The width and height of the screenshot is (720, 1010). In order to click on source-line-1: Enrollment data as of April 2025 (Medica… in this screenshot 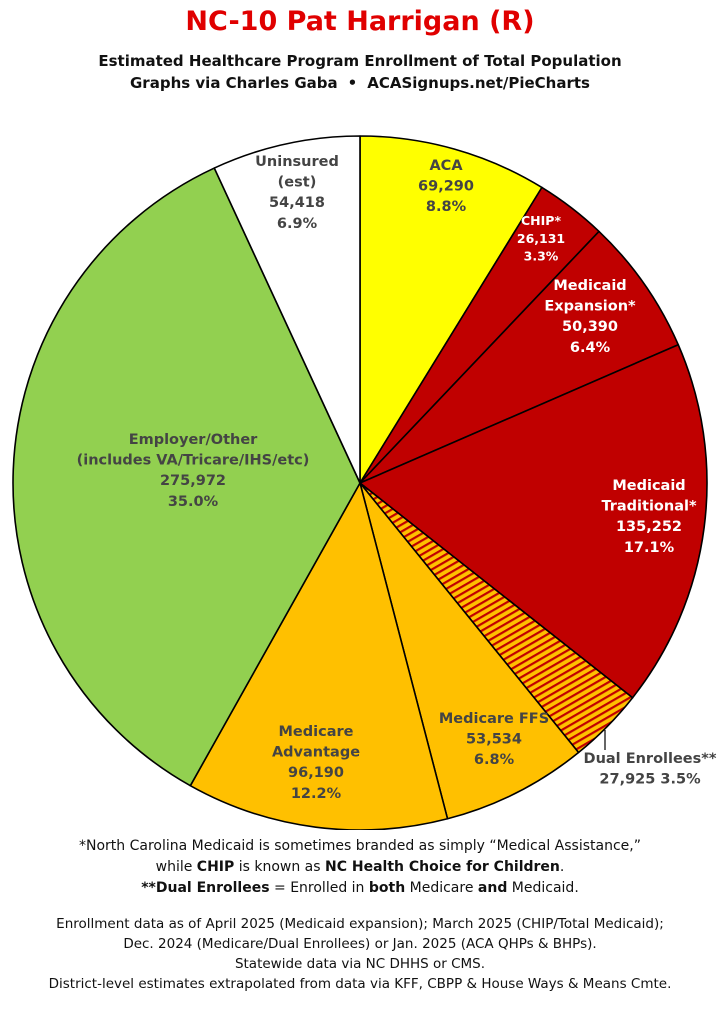, I will do `click(360, 924)`.